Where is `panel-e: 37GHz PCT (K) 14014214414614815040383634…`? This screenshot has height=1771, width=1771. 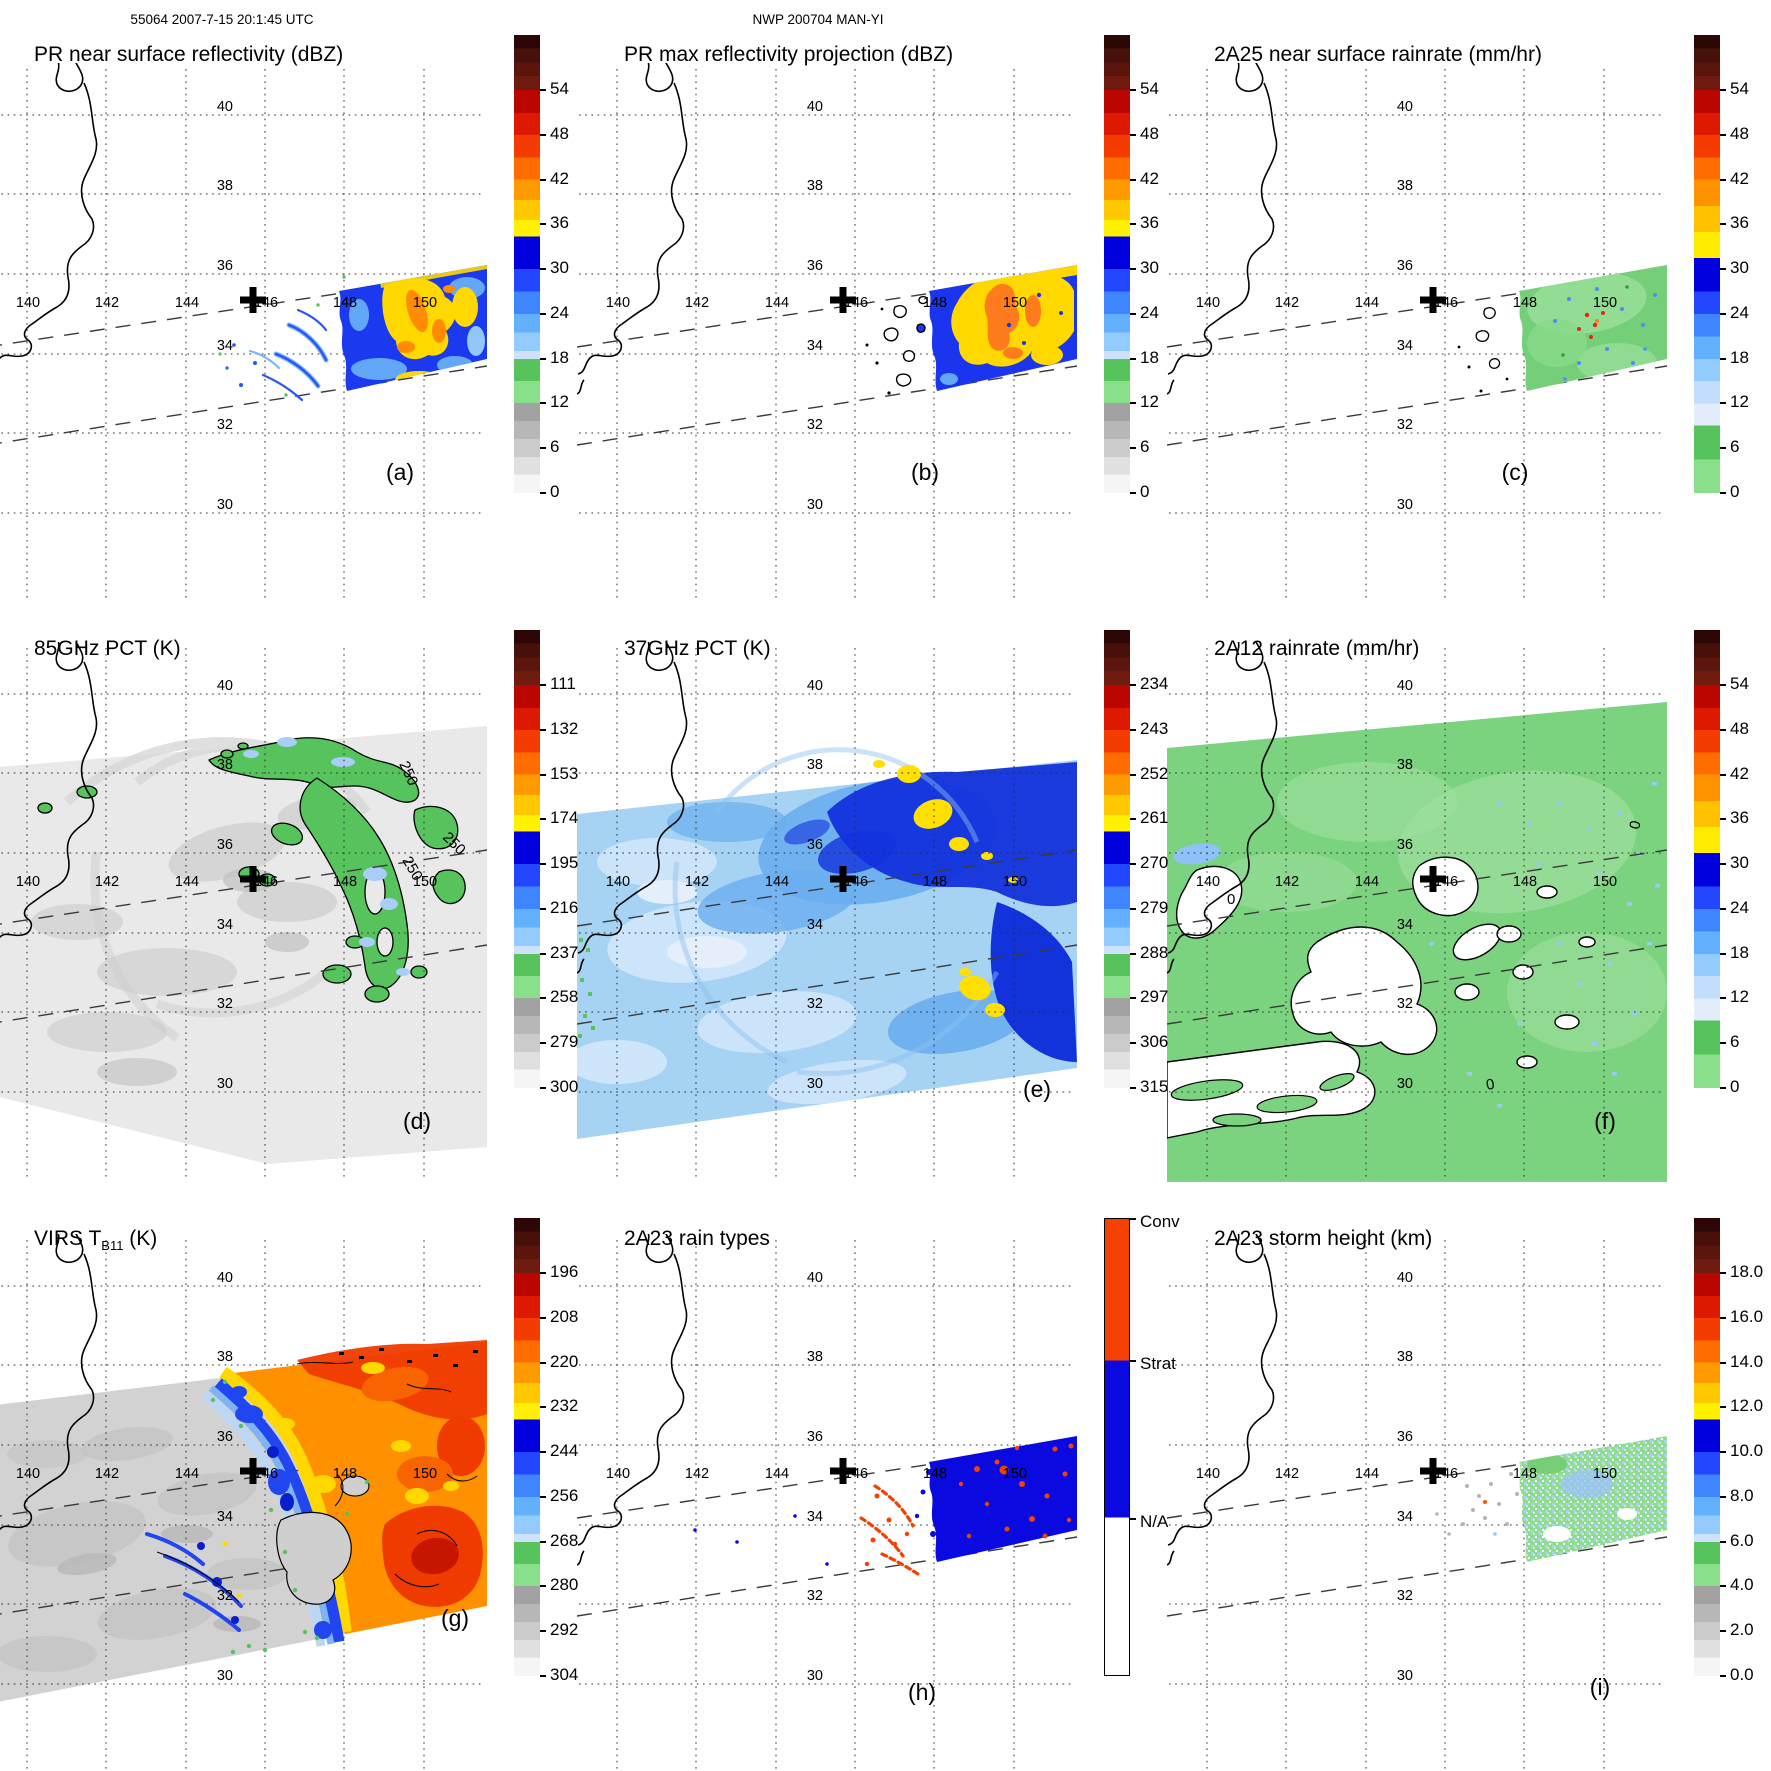
panel-e: 37GHz PCT (K) 14014214414614815040383634… is located at coordinates (884, 905).